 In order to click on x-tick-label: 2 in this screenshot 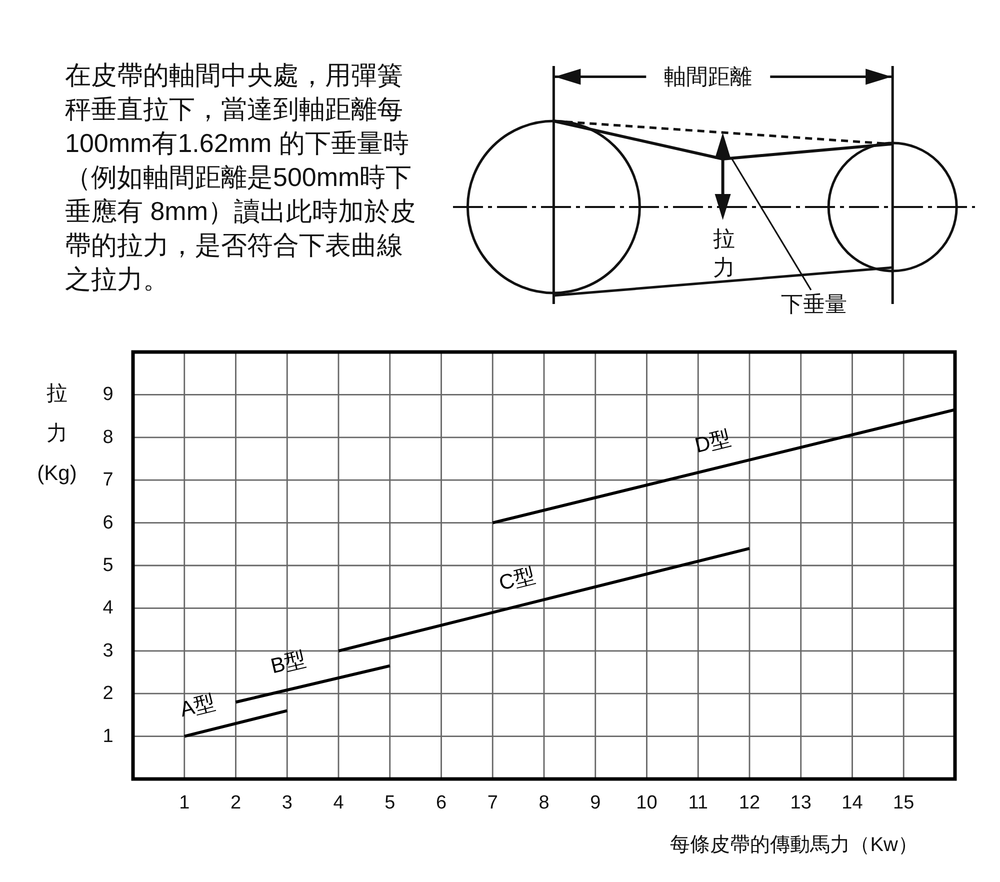, I will do `click(236, 803)`.